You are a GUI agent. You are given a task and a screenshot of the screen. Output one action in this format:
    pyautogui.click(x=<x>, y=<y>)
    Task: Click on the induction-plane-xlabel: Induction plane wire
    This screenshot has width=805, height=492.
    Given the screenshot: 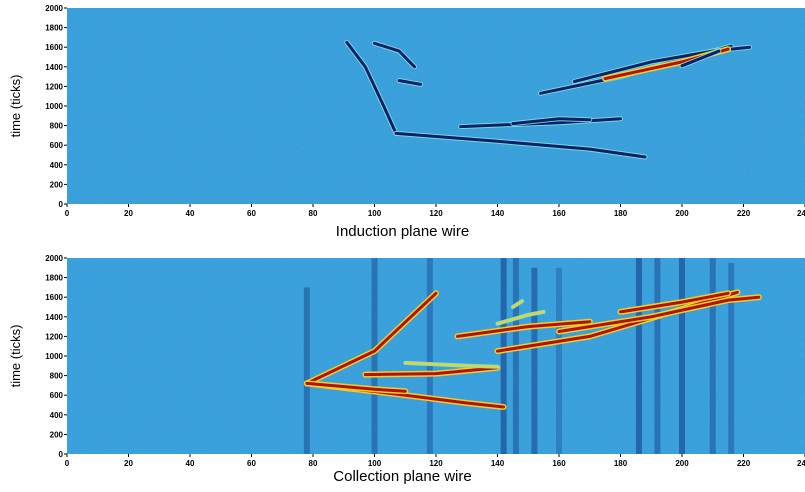 What is the action you would take?
    pyautogui.click(x=402, y=231)
    